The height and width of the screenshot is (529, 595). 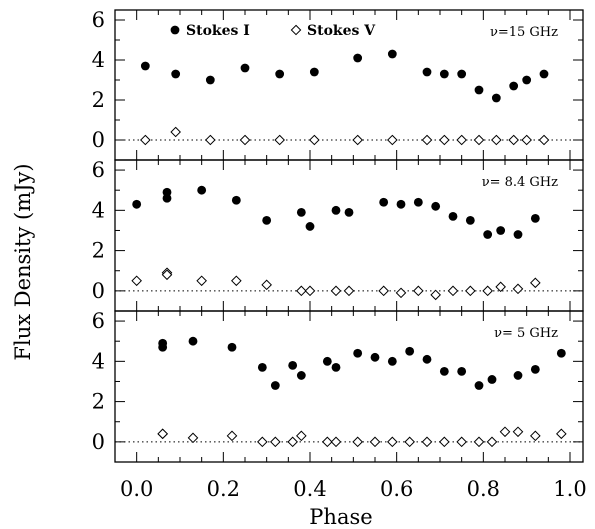 What do you see at coordinates (273, 31) in the screenshot?
I see `legend: Stokes I Stokes V` at bounding box center [273, 31].